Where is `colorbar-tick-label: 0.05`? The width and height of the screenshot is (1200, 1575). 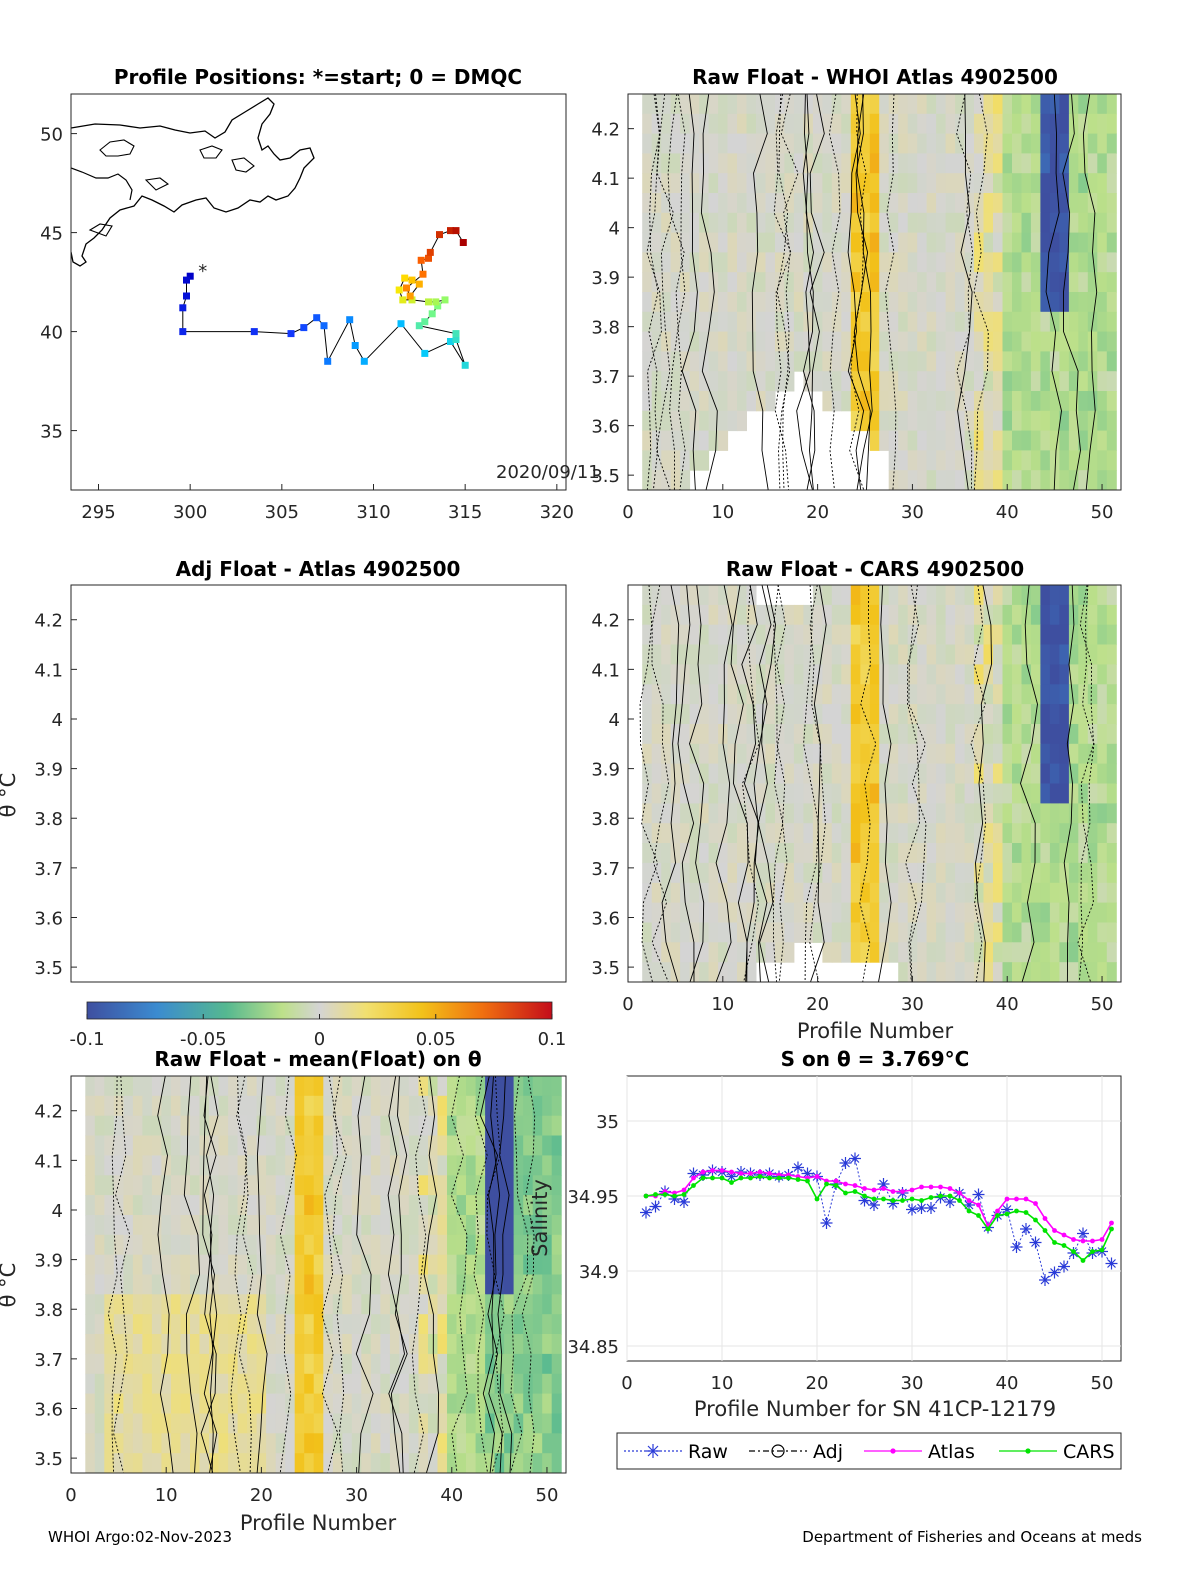 colorbar-tick-label: 0.05 is located at coordinates (436, 1039).